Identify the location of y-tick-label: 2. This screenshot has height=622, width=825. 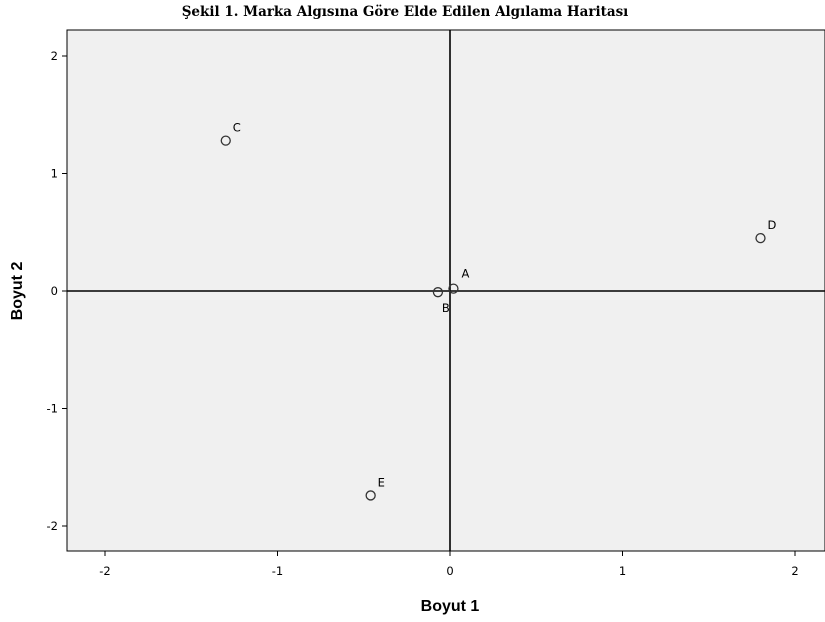
(54, 56).